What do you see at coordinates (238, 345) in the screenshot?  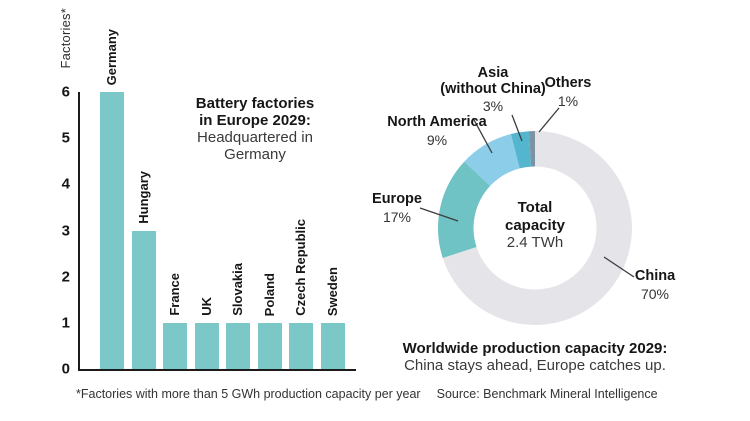 I see `bar-slovakia` at bounding box center [238, 345].